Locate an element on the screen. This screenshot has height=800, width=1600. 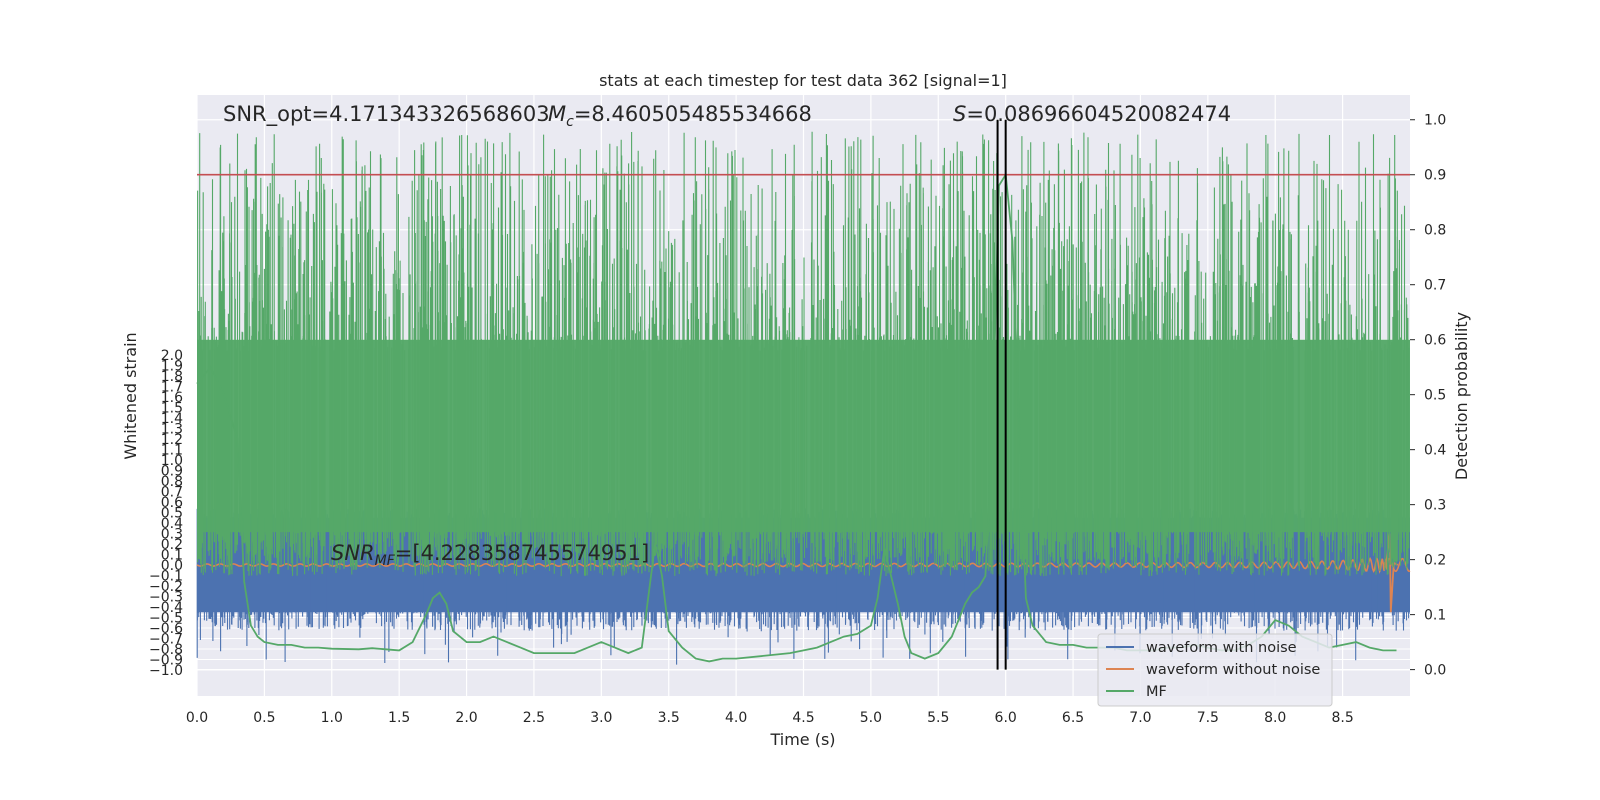
x-tick-label: 8.5 is located at coordinates (1342, 718).